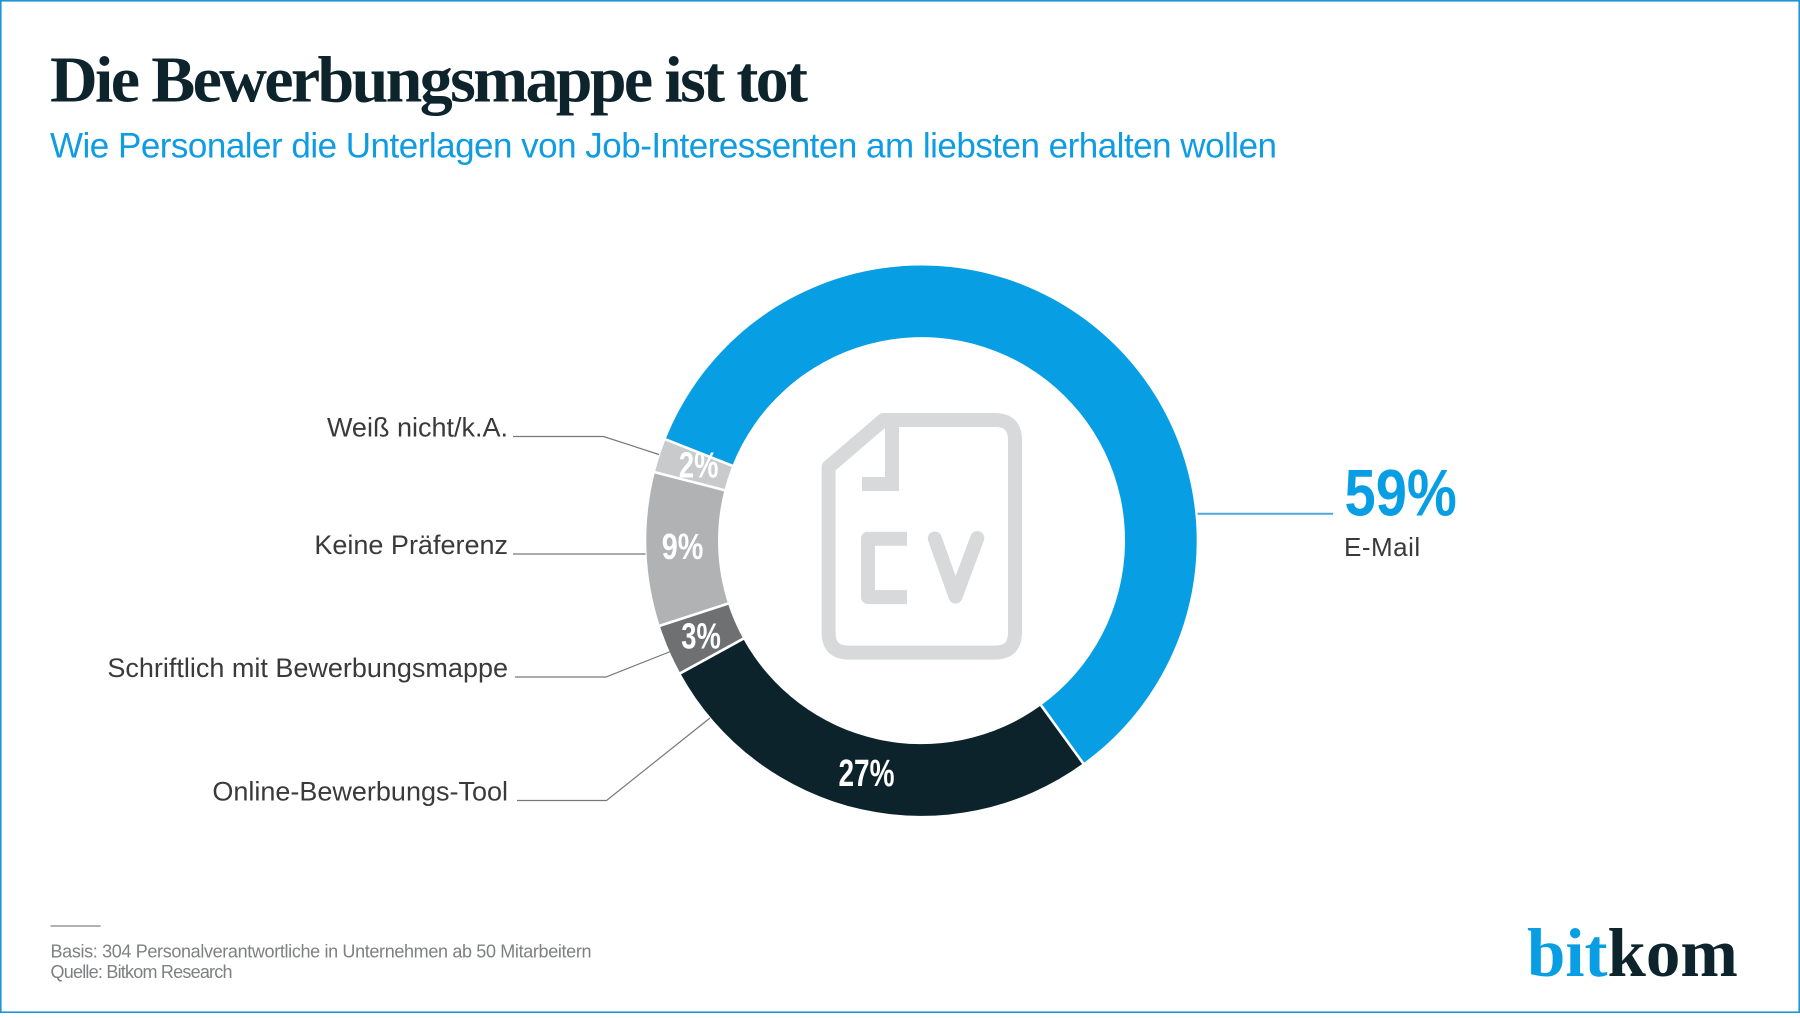 The height and width of the screenshot is (1018, 1800). What do you see at coordinates (699, 465) in the screenshot?
I see `svg-text: 2%` at bounding box center [699, 465].